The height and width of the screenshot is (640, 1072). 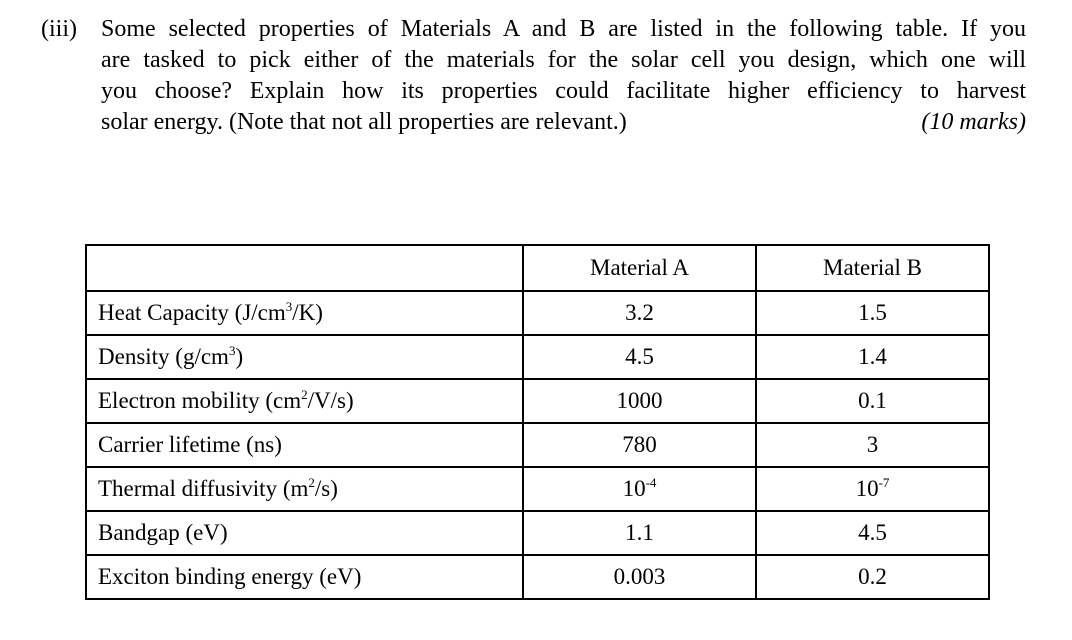 What do you see at coordinates (304, 313) in the screenshot?
I see `property-cell: Heat Capacity (J/cm3/K)` at bounding box center [304, 313].